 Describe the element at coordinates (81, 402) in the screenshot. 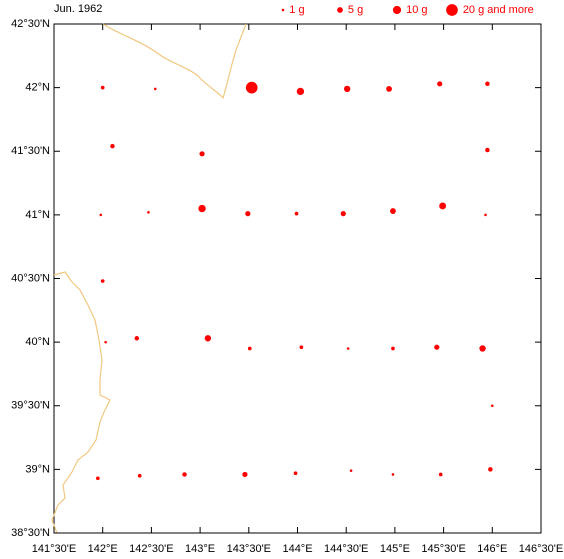

I see `coastline-west` at that location.